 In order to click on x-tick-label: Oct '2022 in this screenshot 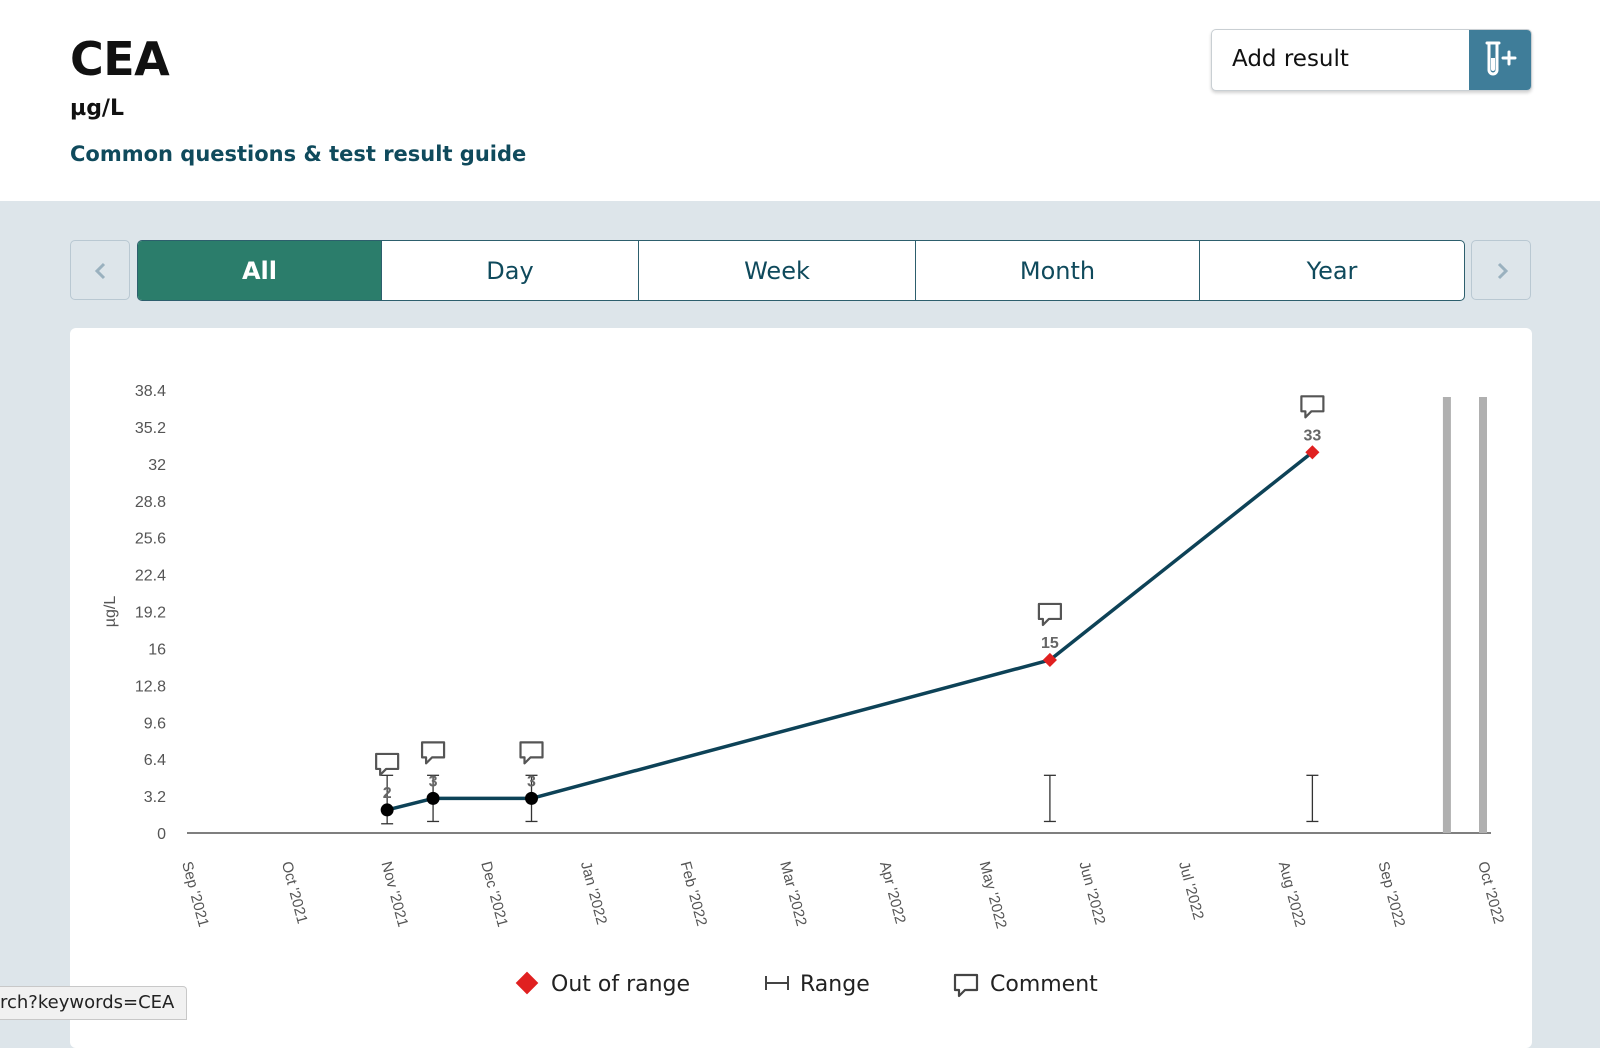, I will do `click(1490, 893)`.